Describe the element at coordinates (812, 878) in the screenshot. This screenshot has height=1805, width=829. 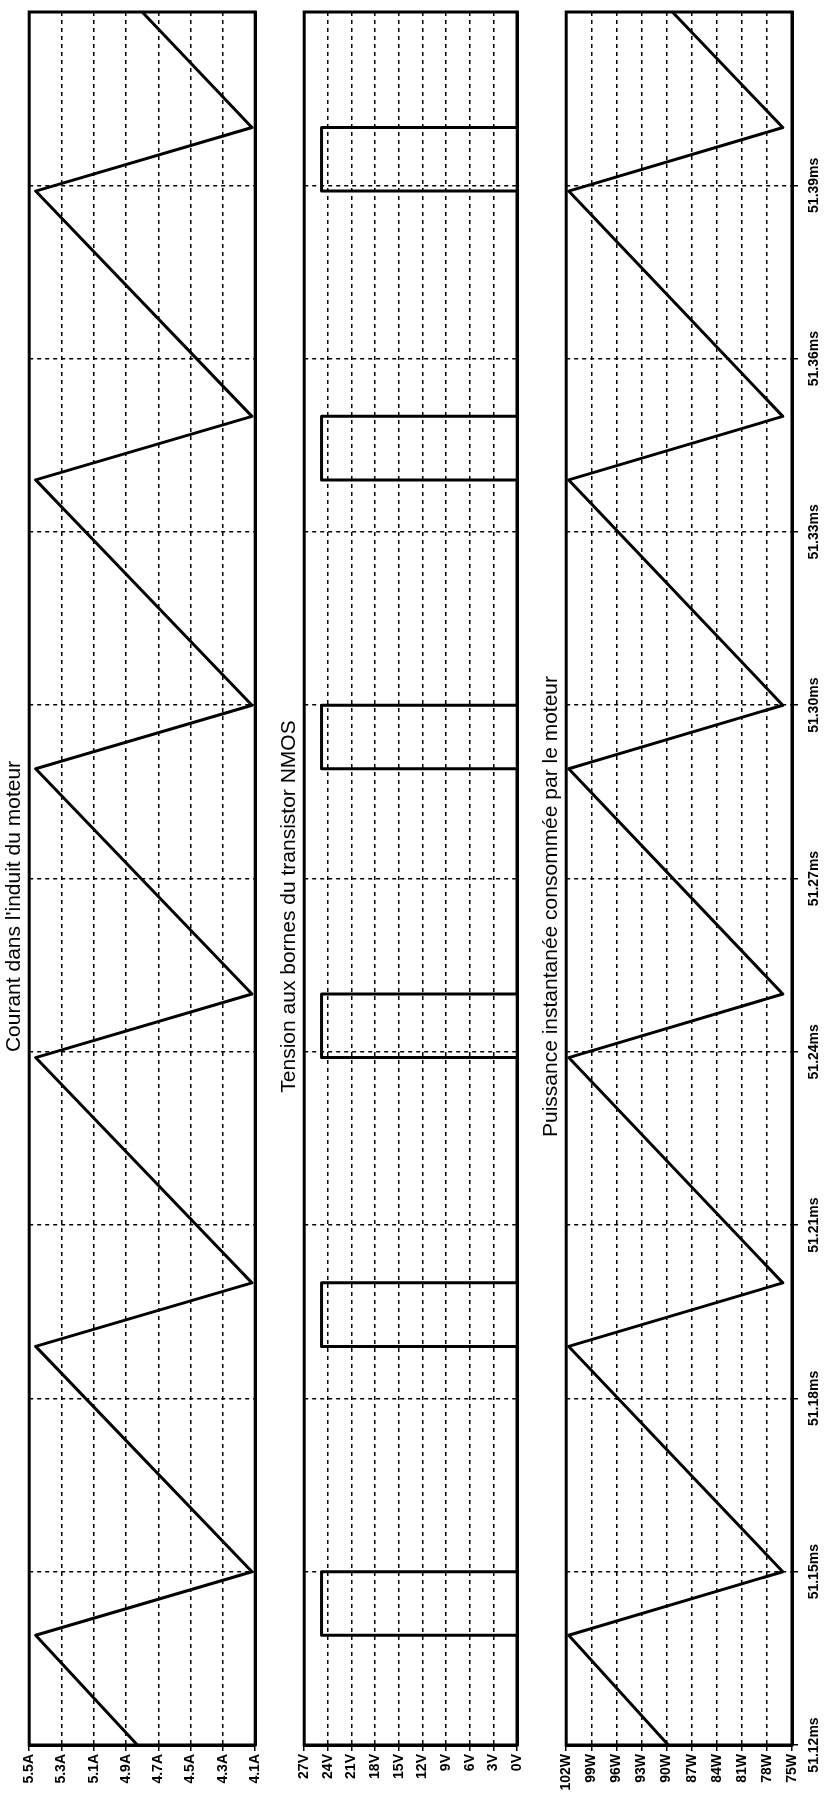
I see `y-tick-label: 51.27ms` at that location.